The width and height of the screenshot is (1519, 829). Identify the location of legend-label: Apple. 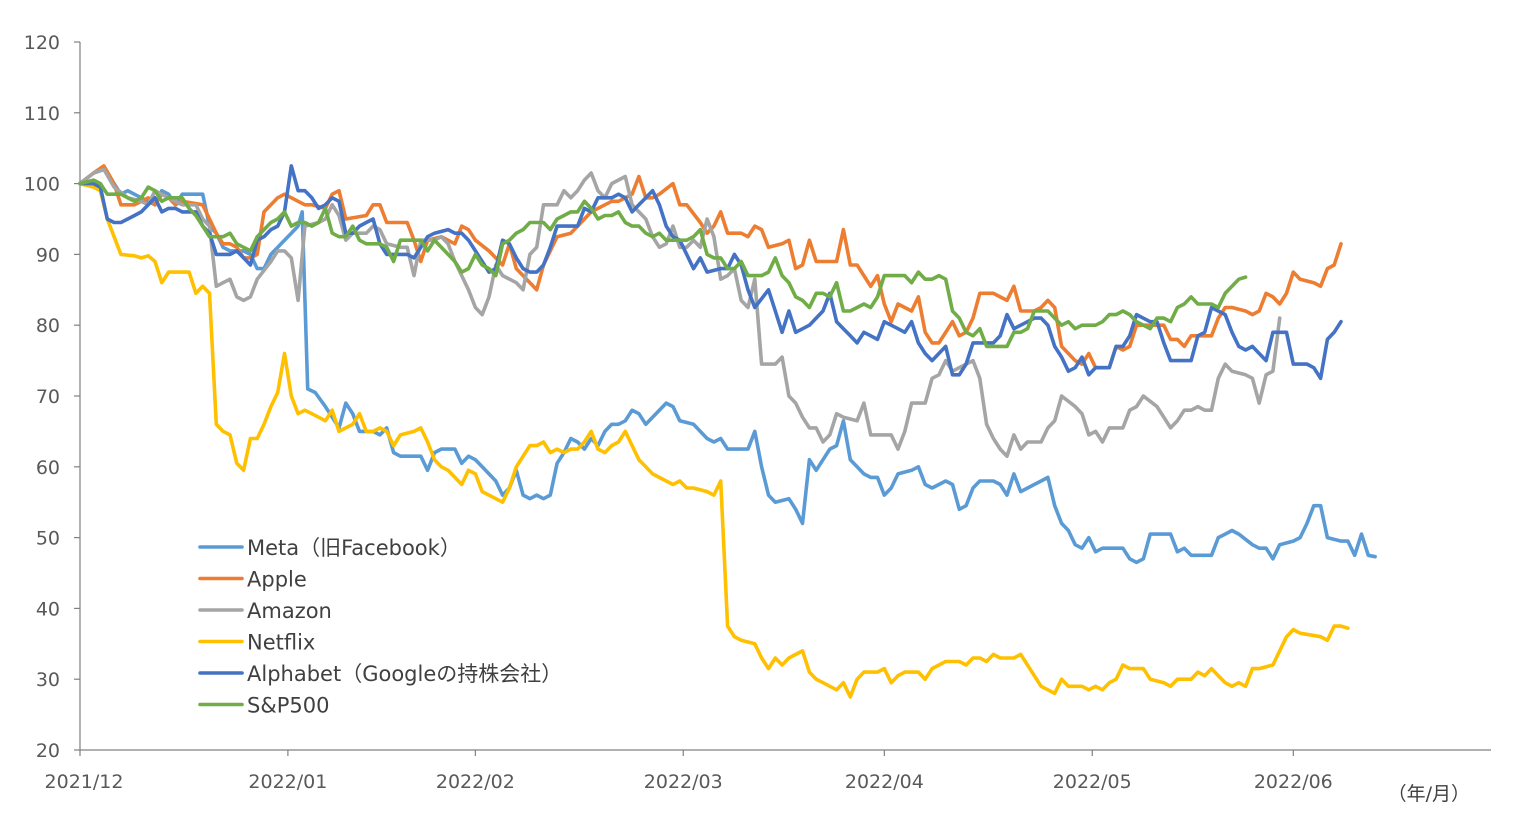
(277, 580).